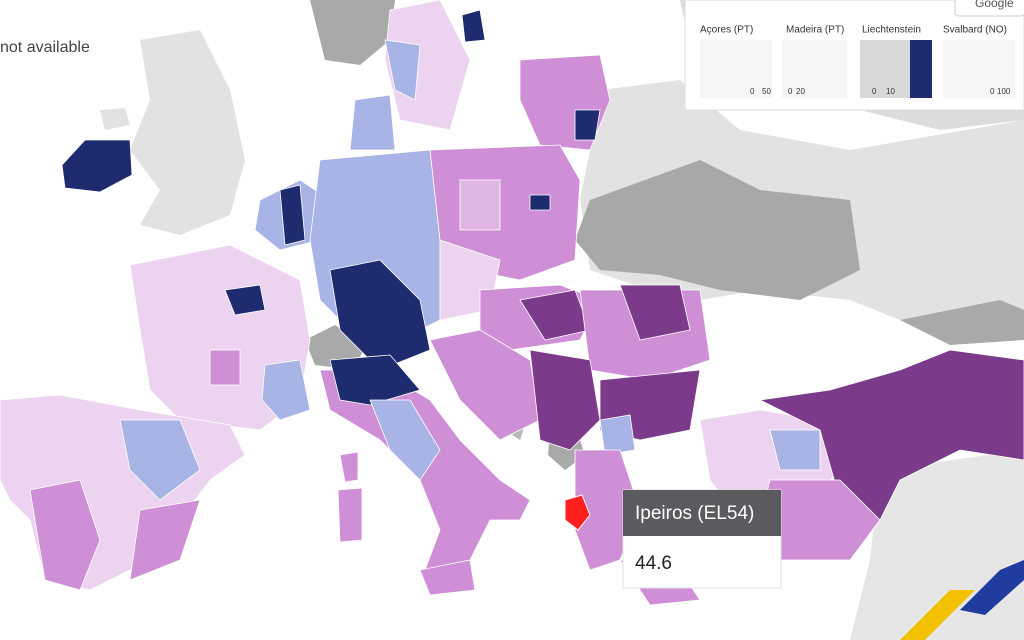 This screenshot has width=1024, height=640. I want to click on inset-map-region, so click(921, 69).